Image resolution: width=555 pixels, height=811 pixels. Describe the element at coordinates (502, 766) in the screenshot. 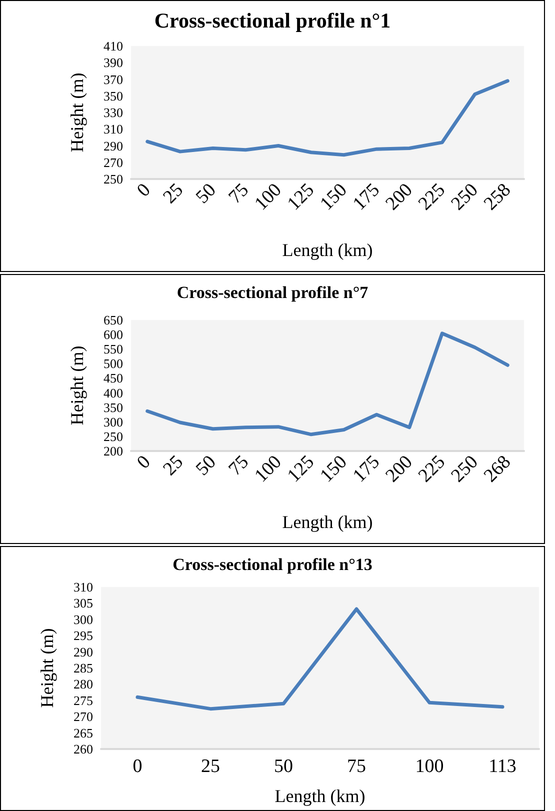

I see `x-tick-label: 113` at that location.